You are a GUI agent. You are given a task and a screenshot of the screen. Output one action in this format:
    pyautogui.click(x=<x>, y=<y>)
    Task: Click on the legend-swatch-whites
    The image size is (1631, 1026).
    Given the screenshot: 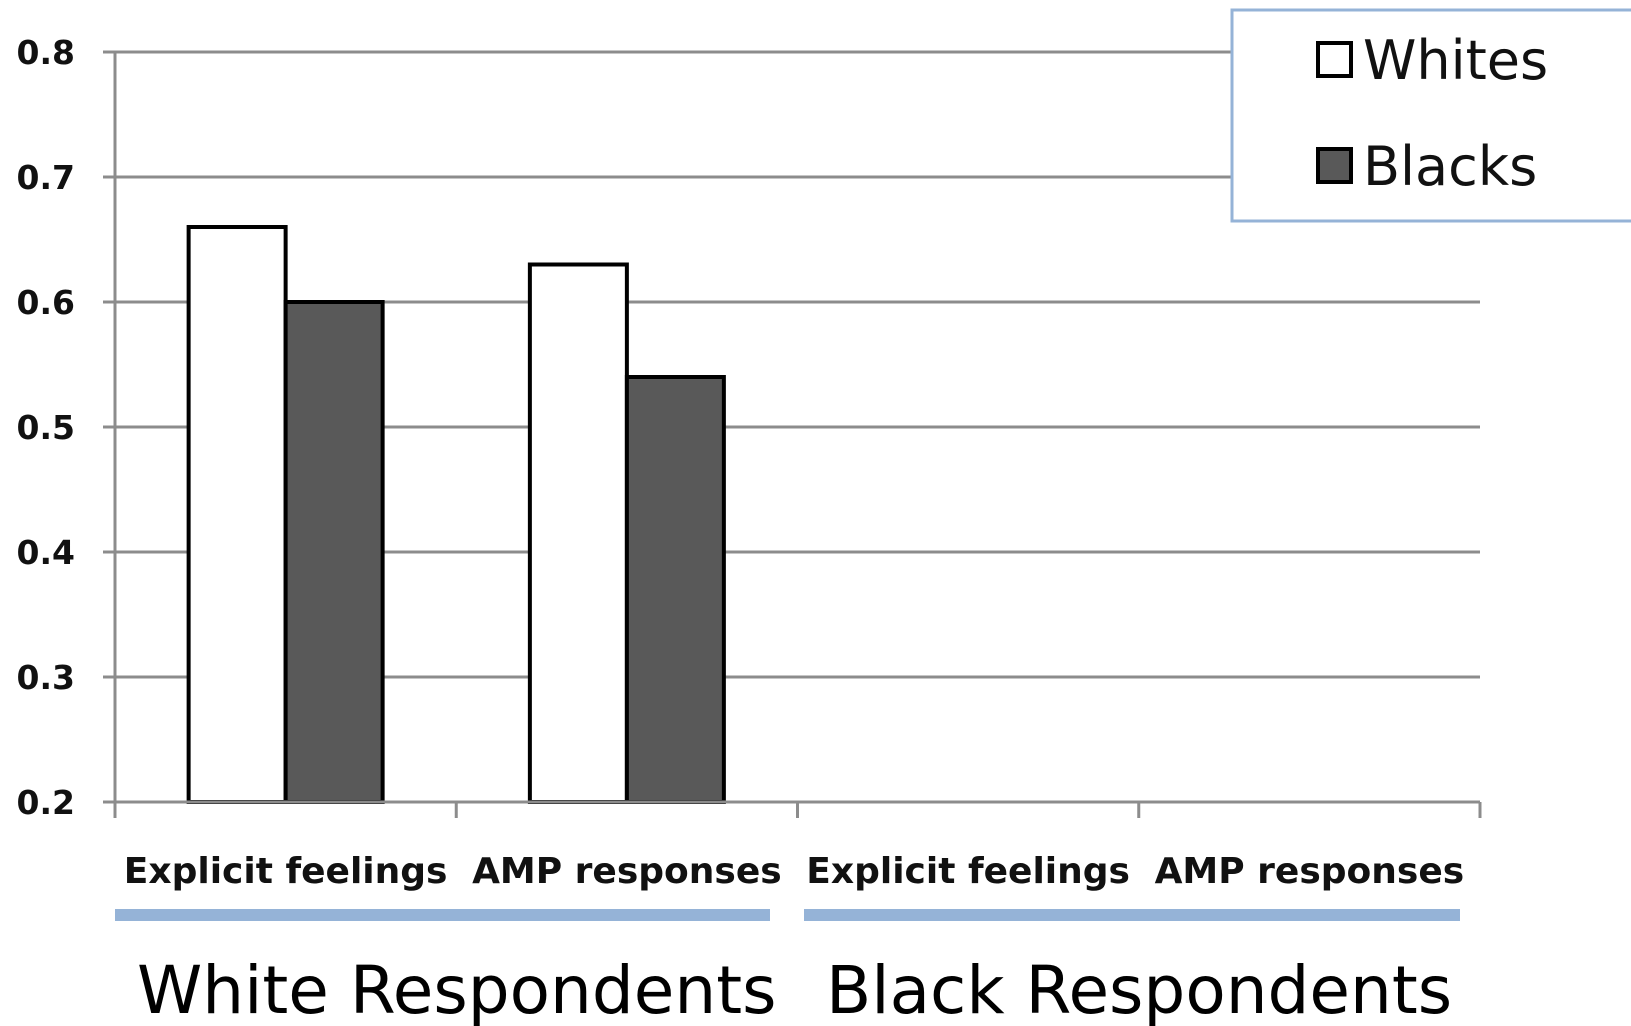 What is the action you would take?
    pyautogui.click(x=1334, y=59)
    